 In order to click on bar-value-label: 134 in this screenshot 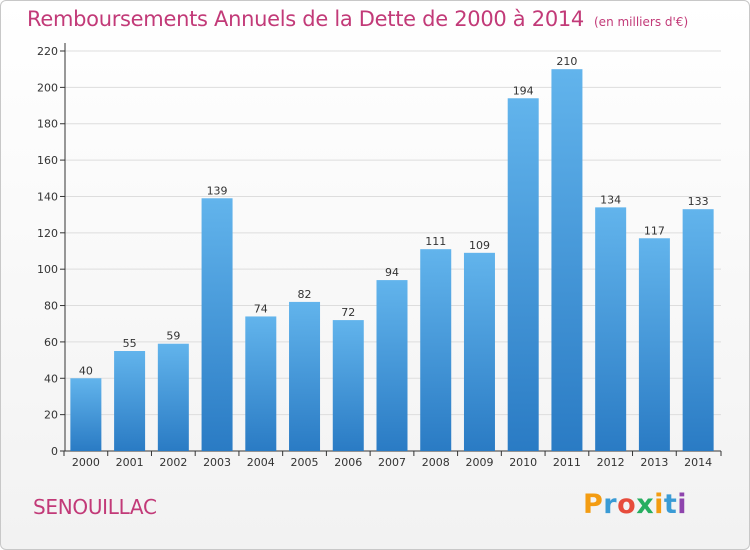, I will do `click(610, 199)`.